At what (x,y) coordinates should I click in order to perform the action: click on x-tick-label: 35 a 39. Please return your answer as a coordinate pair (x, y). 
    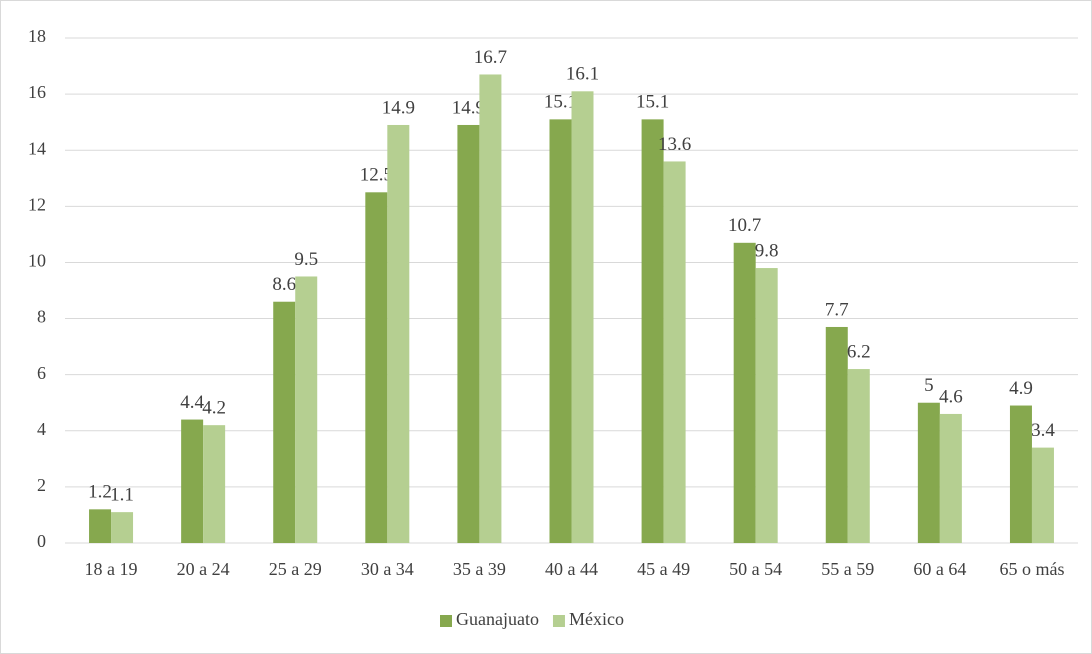
    Looking at the image, I should click on (479, 569).